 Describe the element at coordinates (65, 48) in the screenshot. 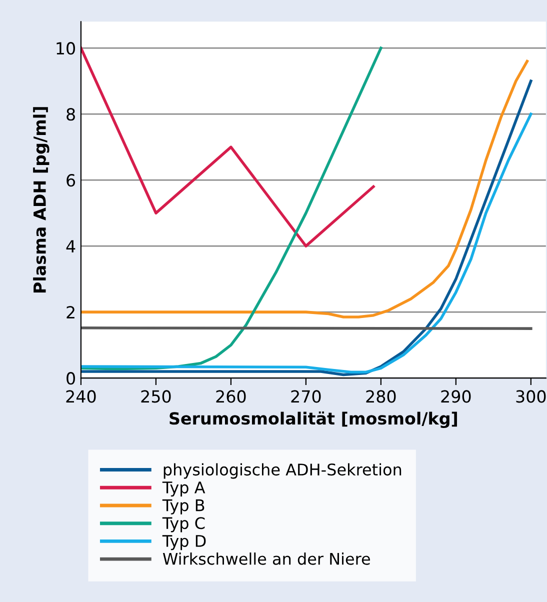

I see `y-tick-label: 10` at that location.